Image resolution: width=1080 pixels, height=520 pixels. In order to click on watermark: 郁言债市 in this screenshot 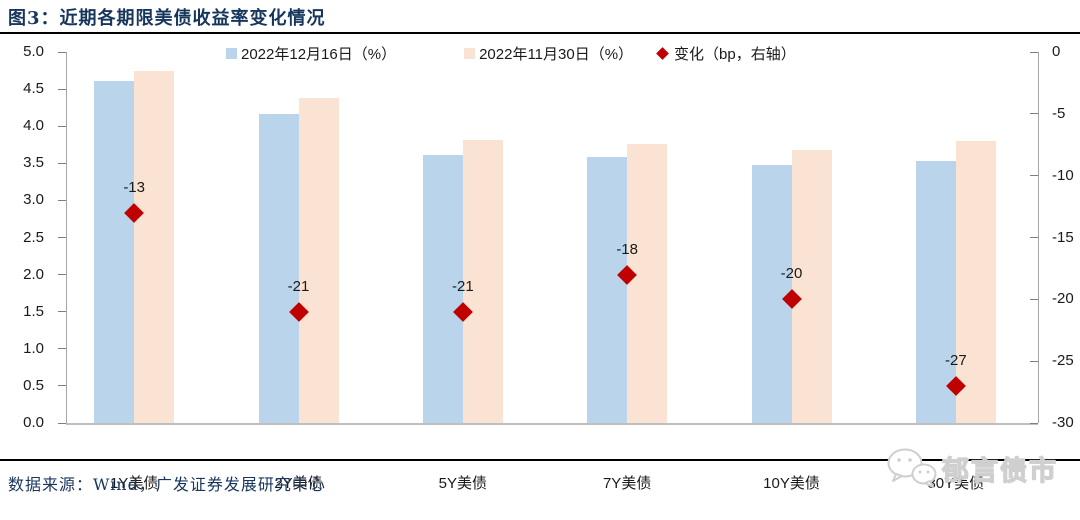, I will do `click(972, 468)`.